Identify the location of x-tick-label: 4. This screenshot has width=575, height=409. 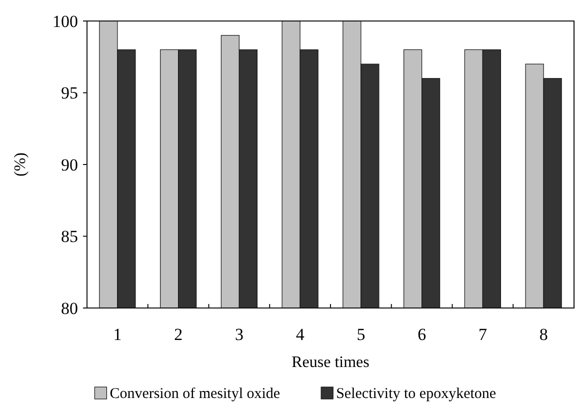
(300, 334).